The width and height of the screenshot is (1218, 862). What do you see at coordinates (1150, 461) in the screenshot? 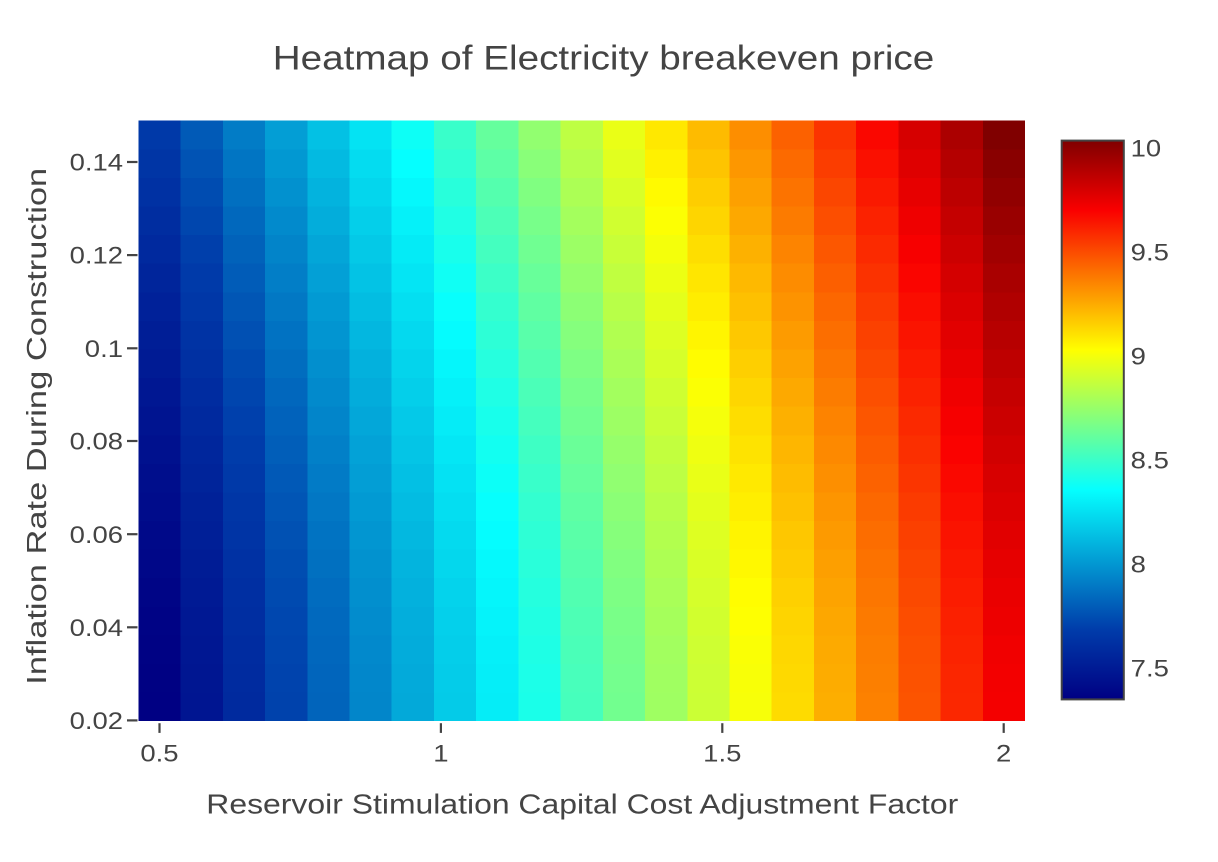
I see `svg-text: 8.5` at bounding box center [1150, 461].